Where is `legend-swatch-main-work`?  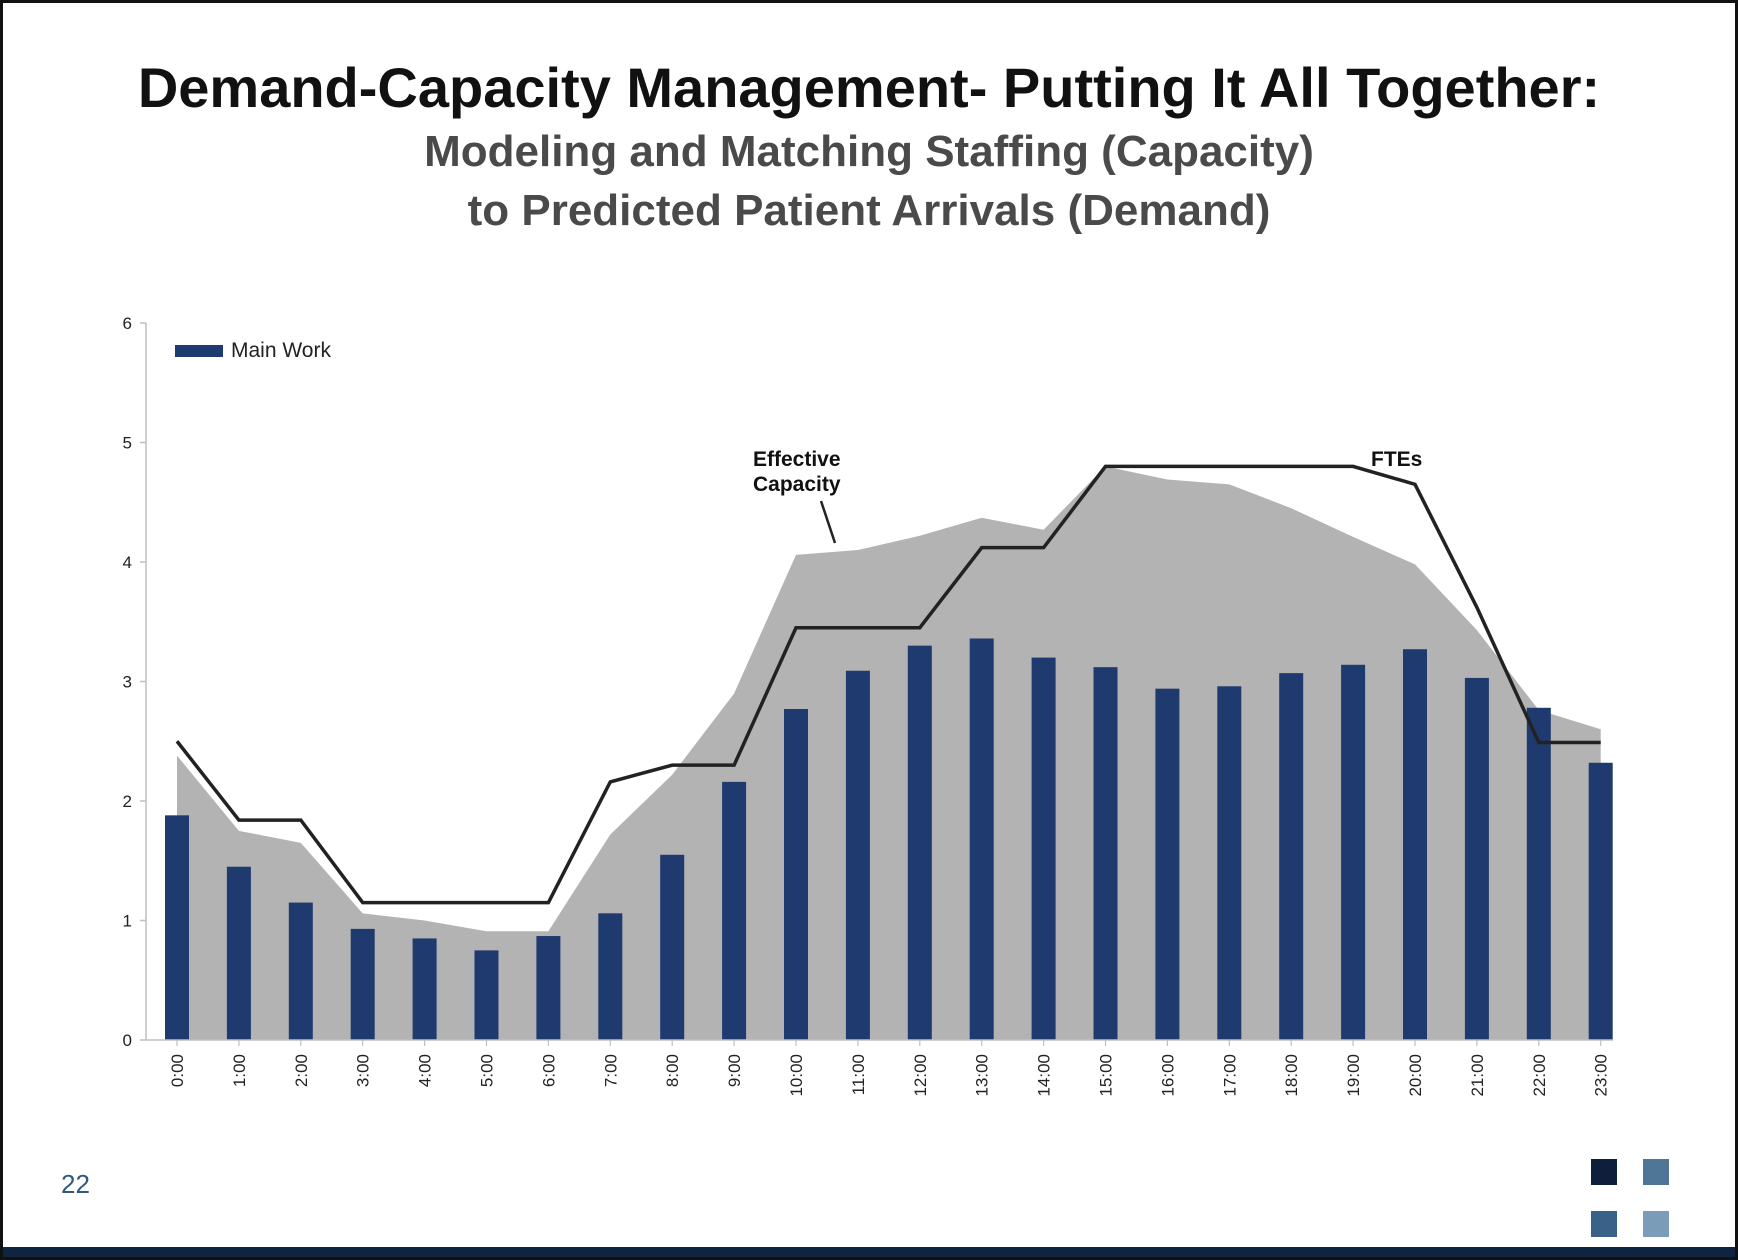
legend-swatch-main-work is located at coordinates (199, 351).